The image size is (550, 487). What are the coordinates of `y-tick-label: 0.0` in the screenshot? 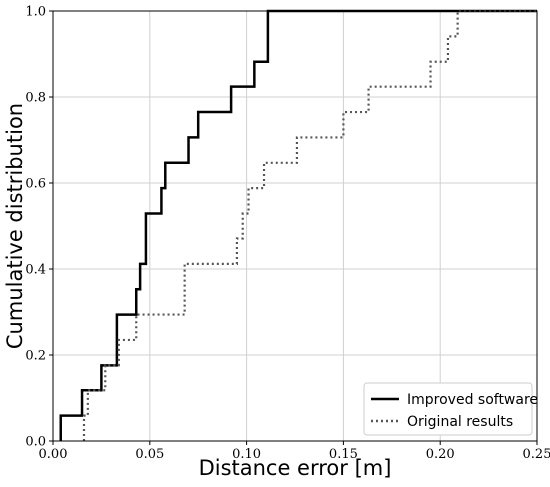 It's located at (35, 442).